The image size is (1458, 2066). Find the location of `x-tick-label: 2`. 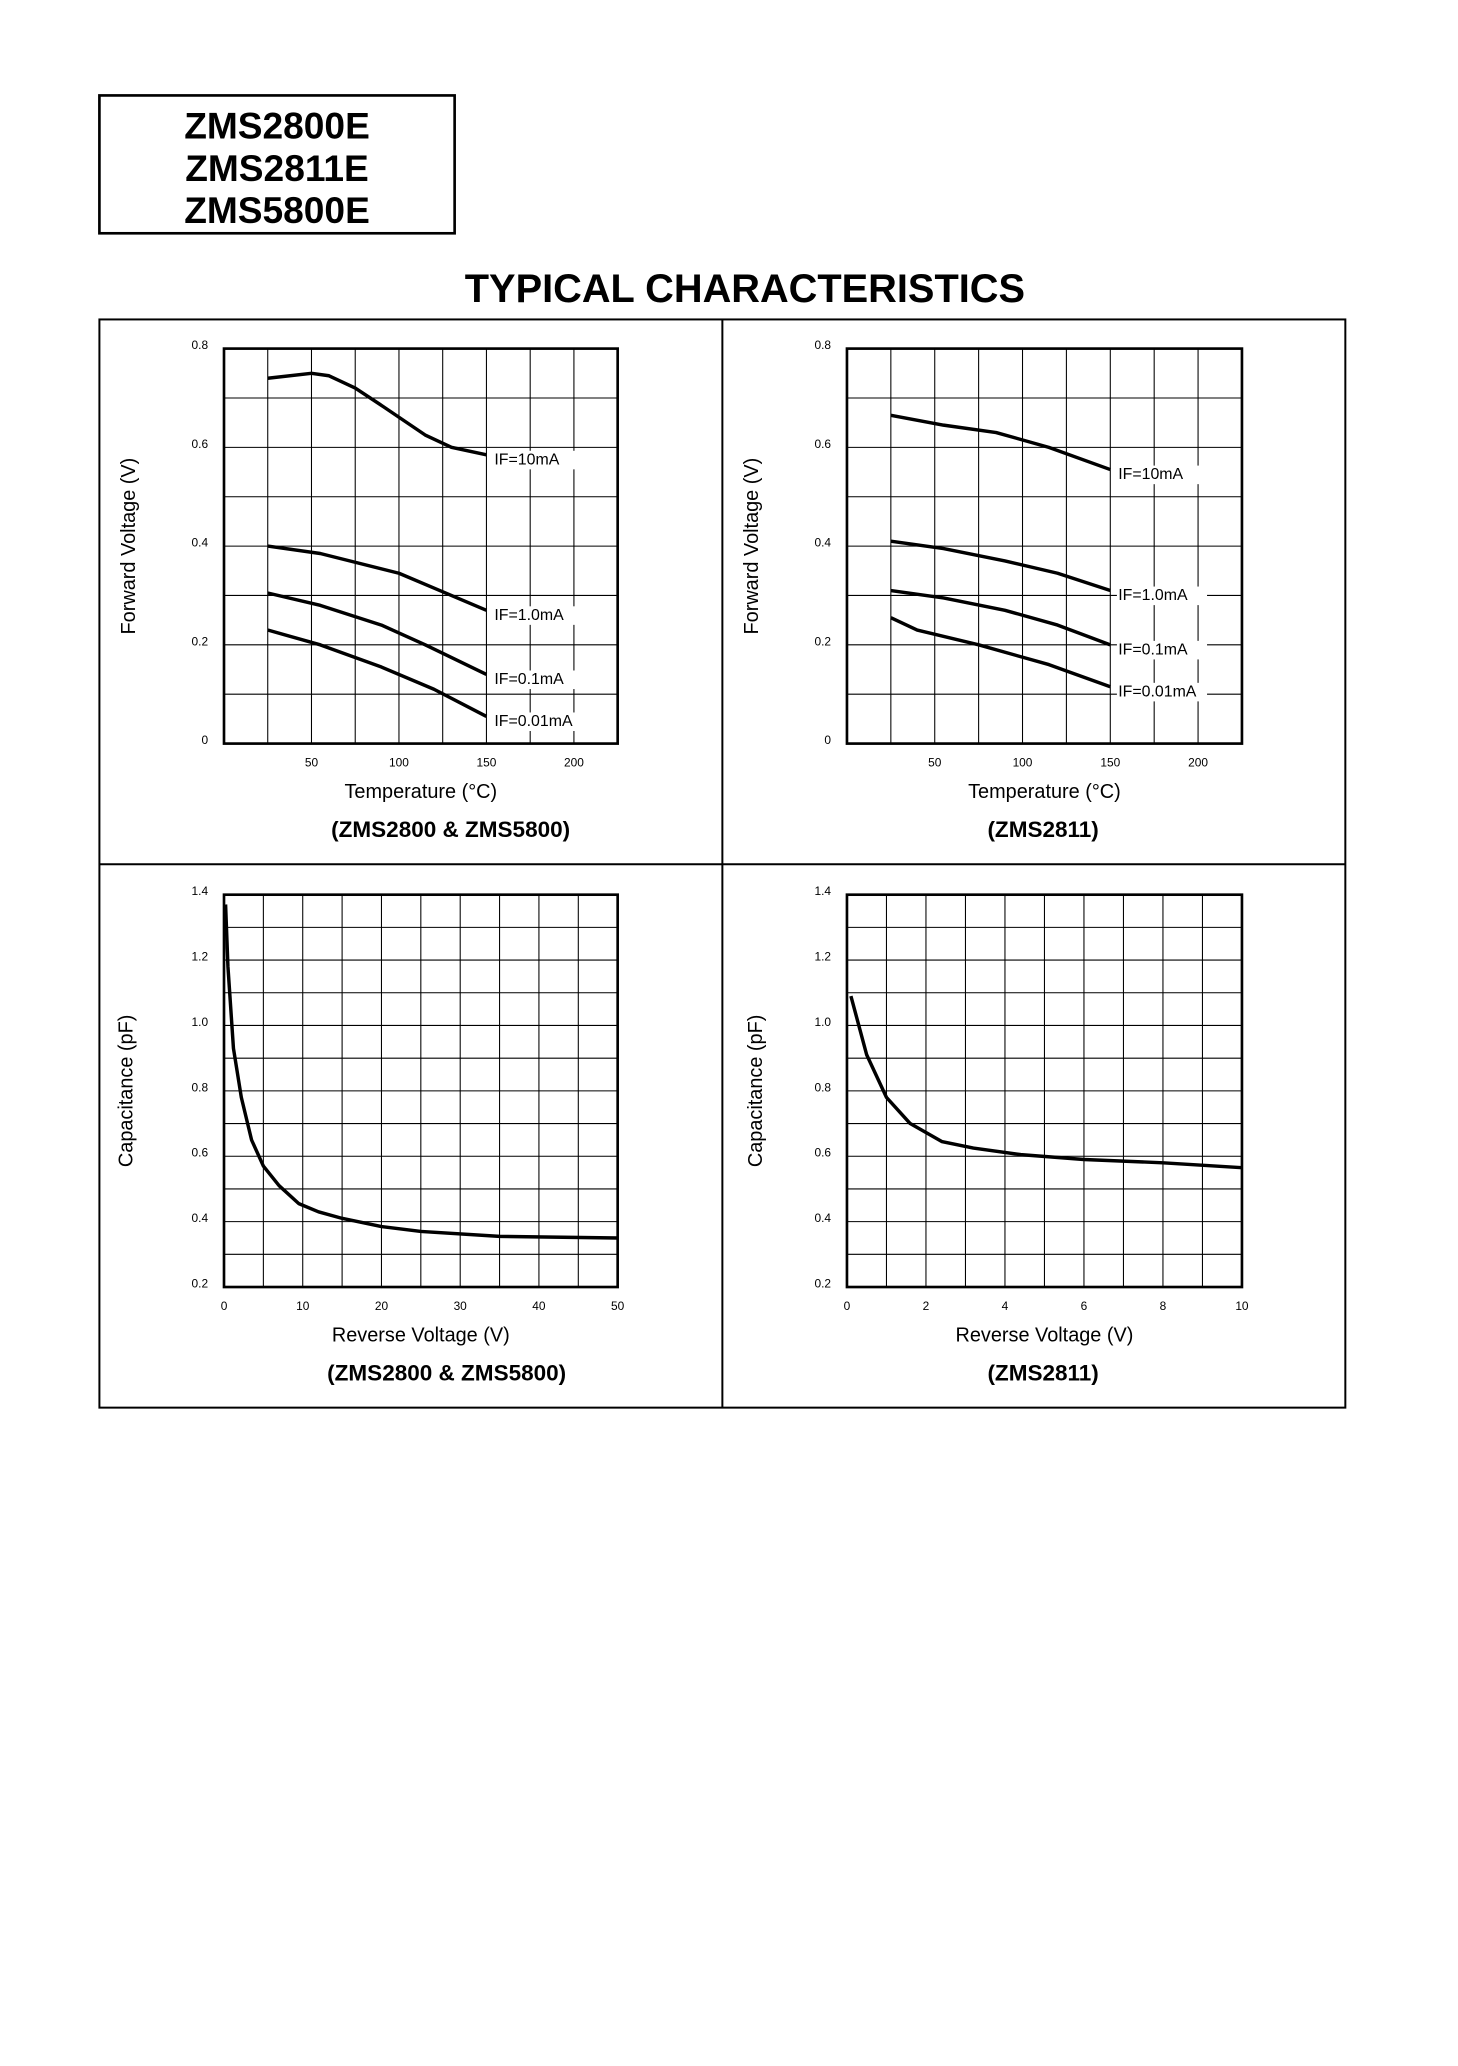

x-tick-label: 2 is located at coordinates (926, 1306).